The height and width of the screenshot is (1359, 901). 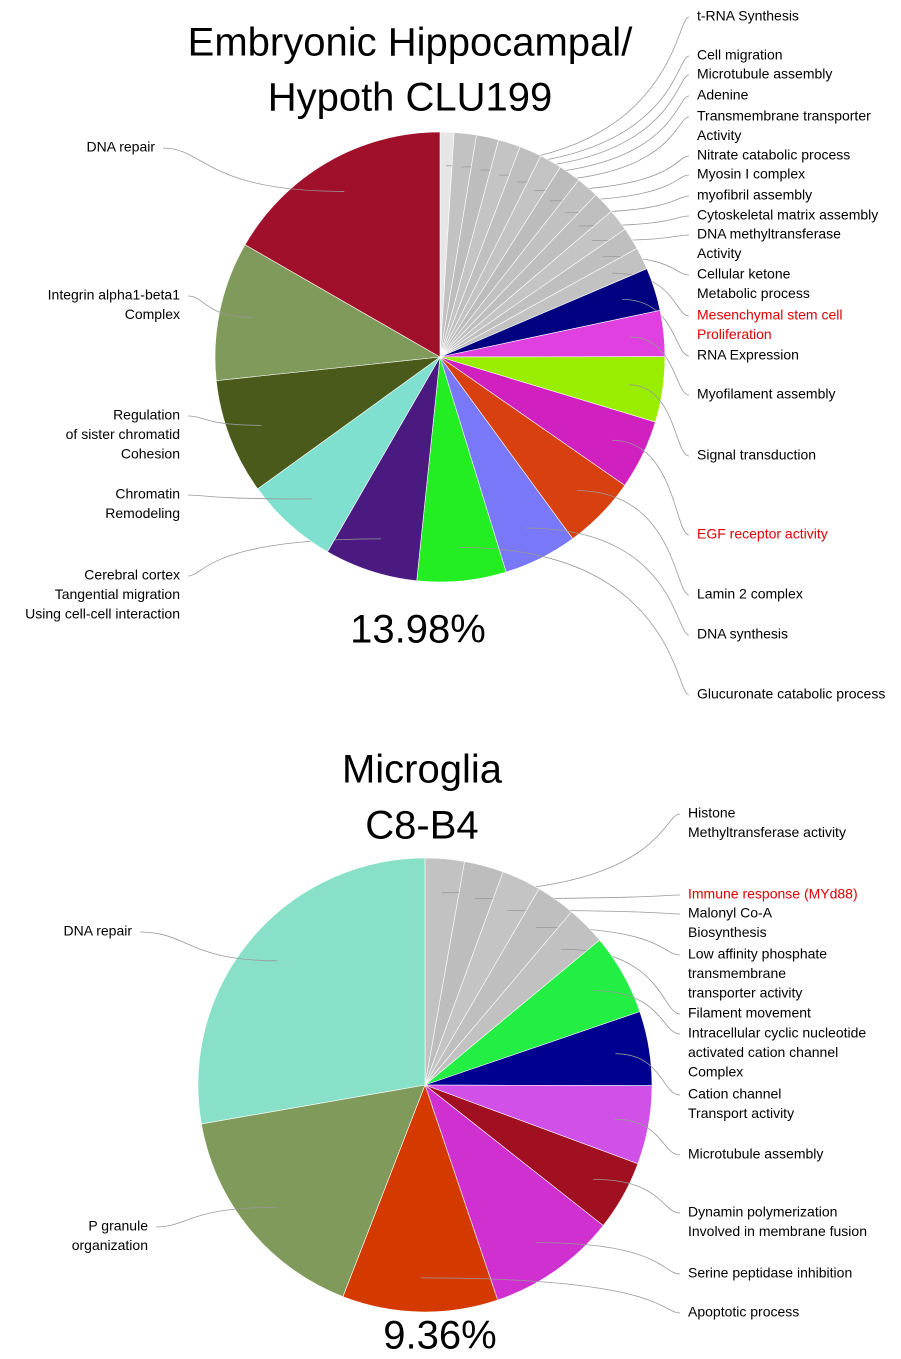 I want to click on slice-label: Glucuronate catabolic process, so click(x=791, y=694).